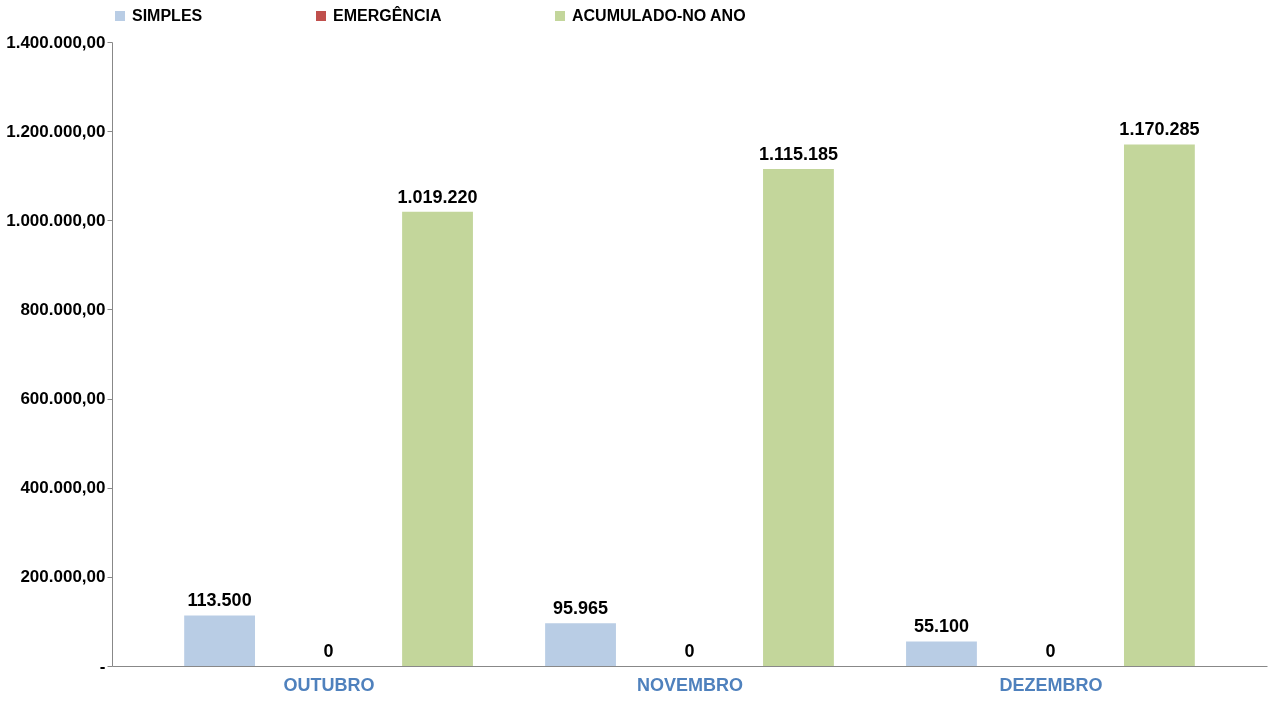 This screenshot has width=1272, height=702. I want to click on x-tick-label: DEZEMBRO, so click(1051, 684).